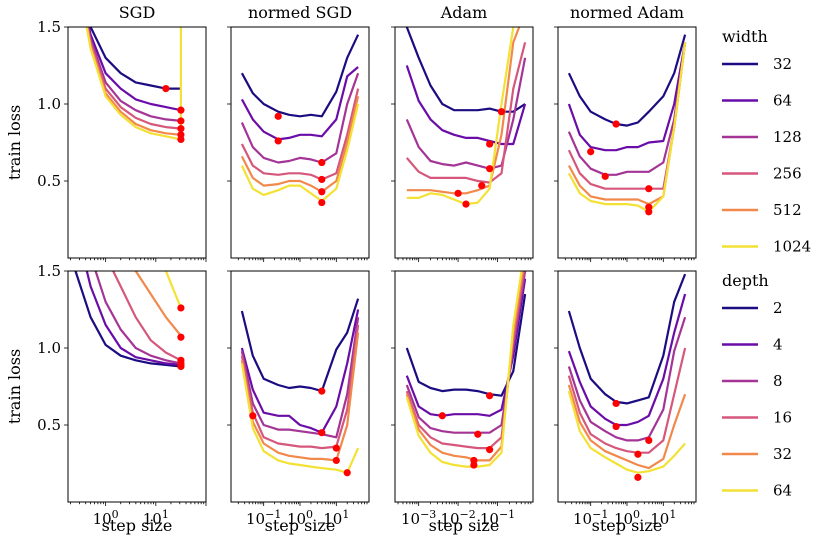  Describe the element at coordinates (627, 12) in the screenshot. I see `panel-title: normed Adam` at that location.